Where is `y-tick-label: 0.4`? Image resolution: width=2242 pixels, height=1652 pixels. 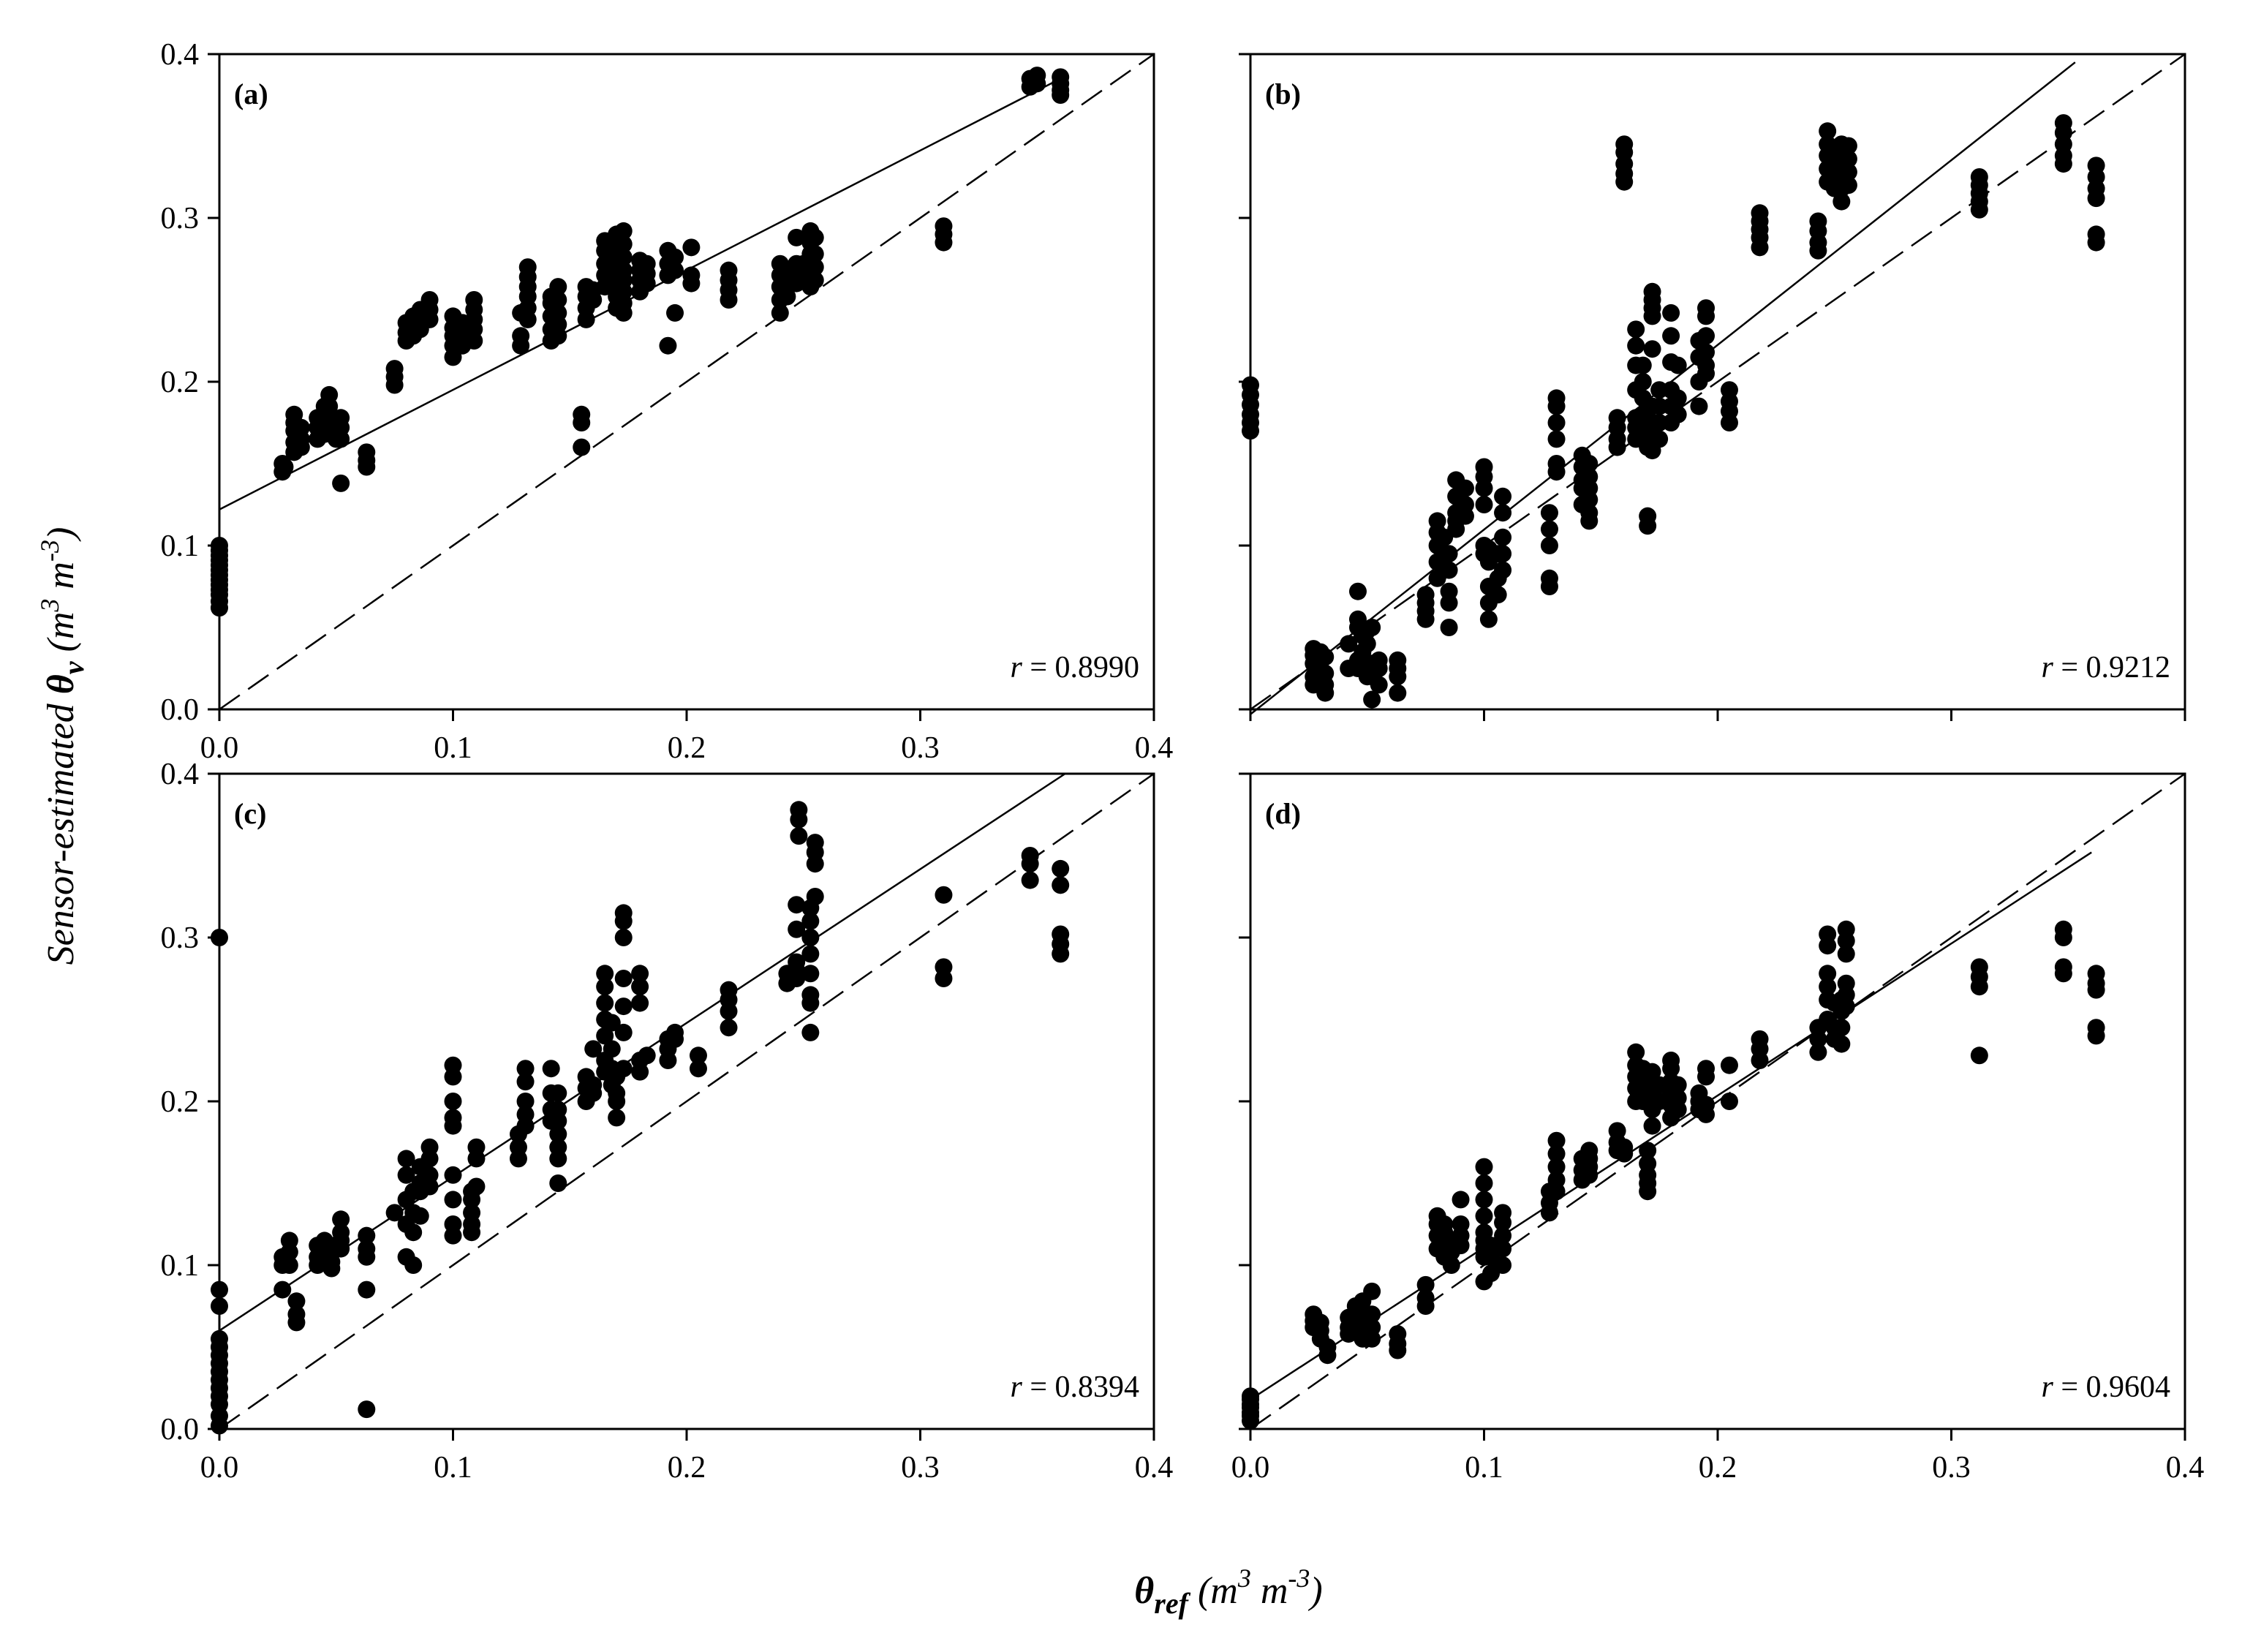
y-tick-label: 0.4 is located at coordinates (181, 55).